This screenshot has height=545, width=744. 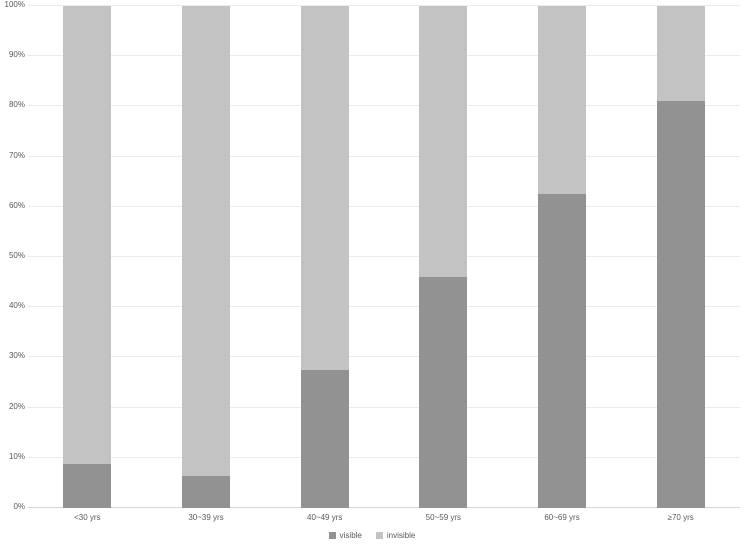 I want to click on y-tick-label: 10%, so click(x=16, y=456).